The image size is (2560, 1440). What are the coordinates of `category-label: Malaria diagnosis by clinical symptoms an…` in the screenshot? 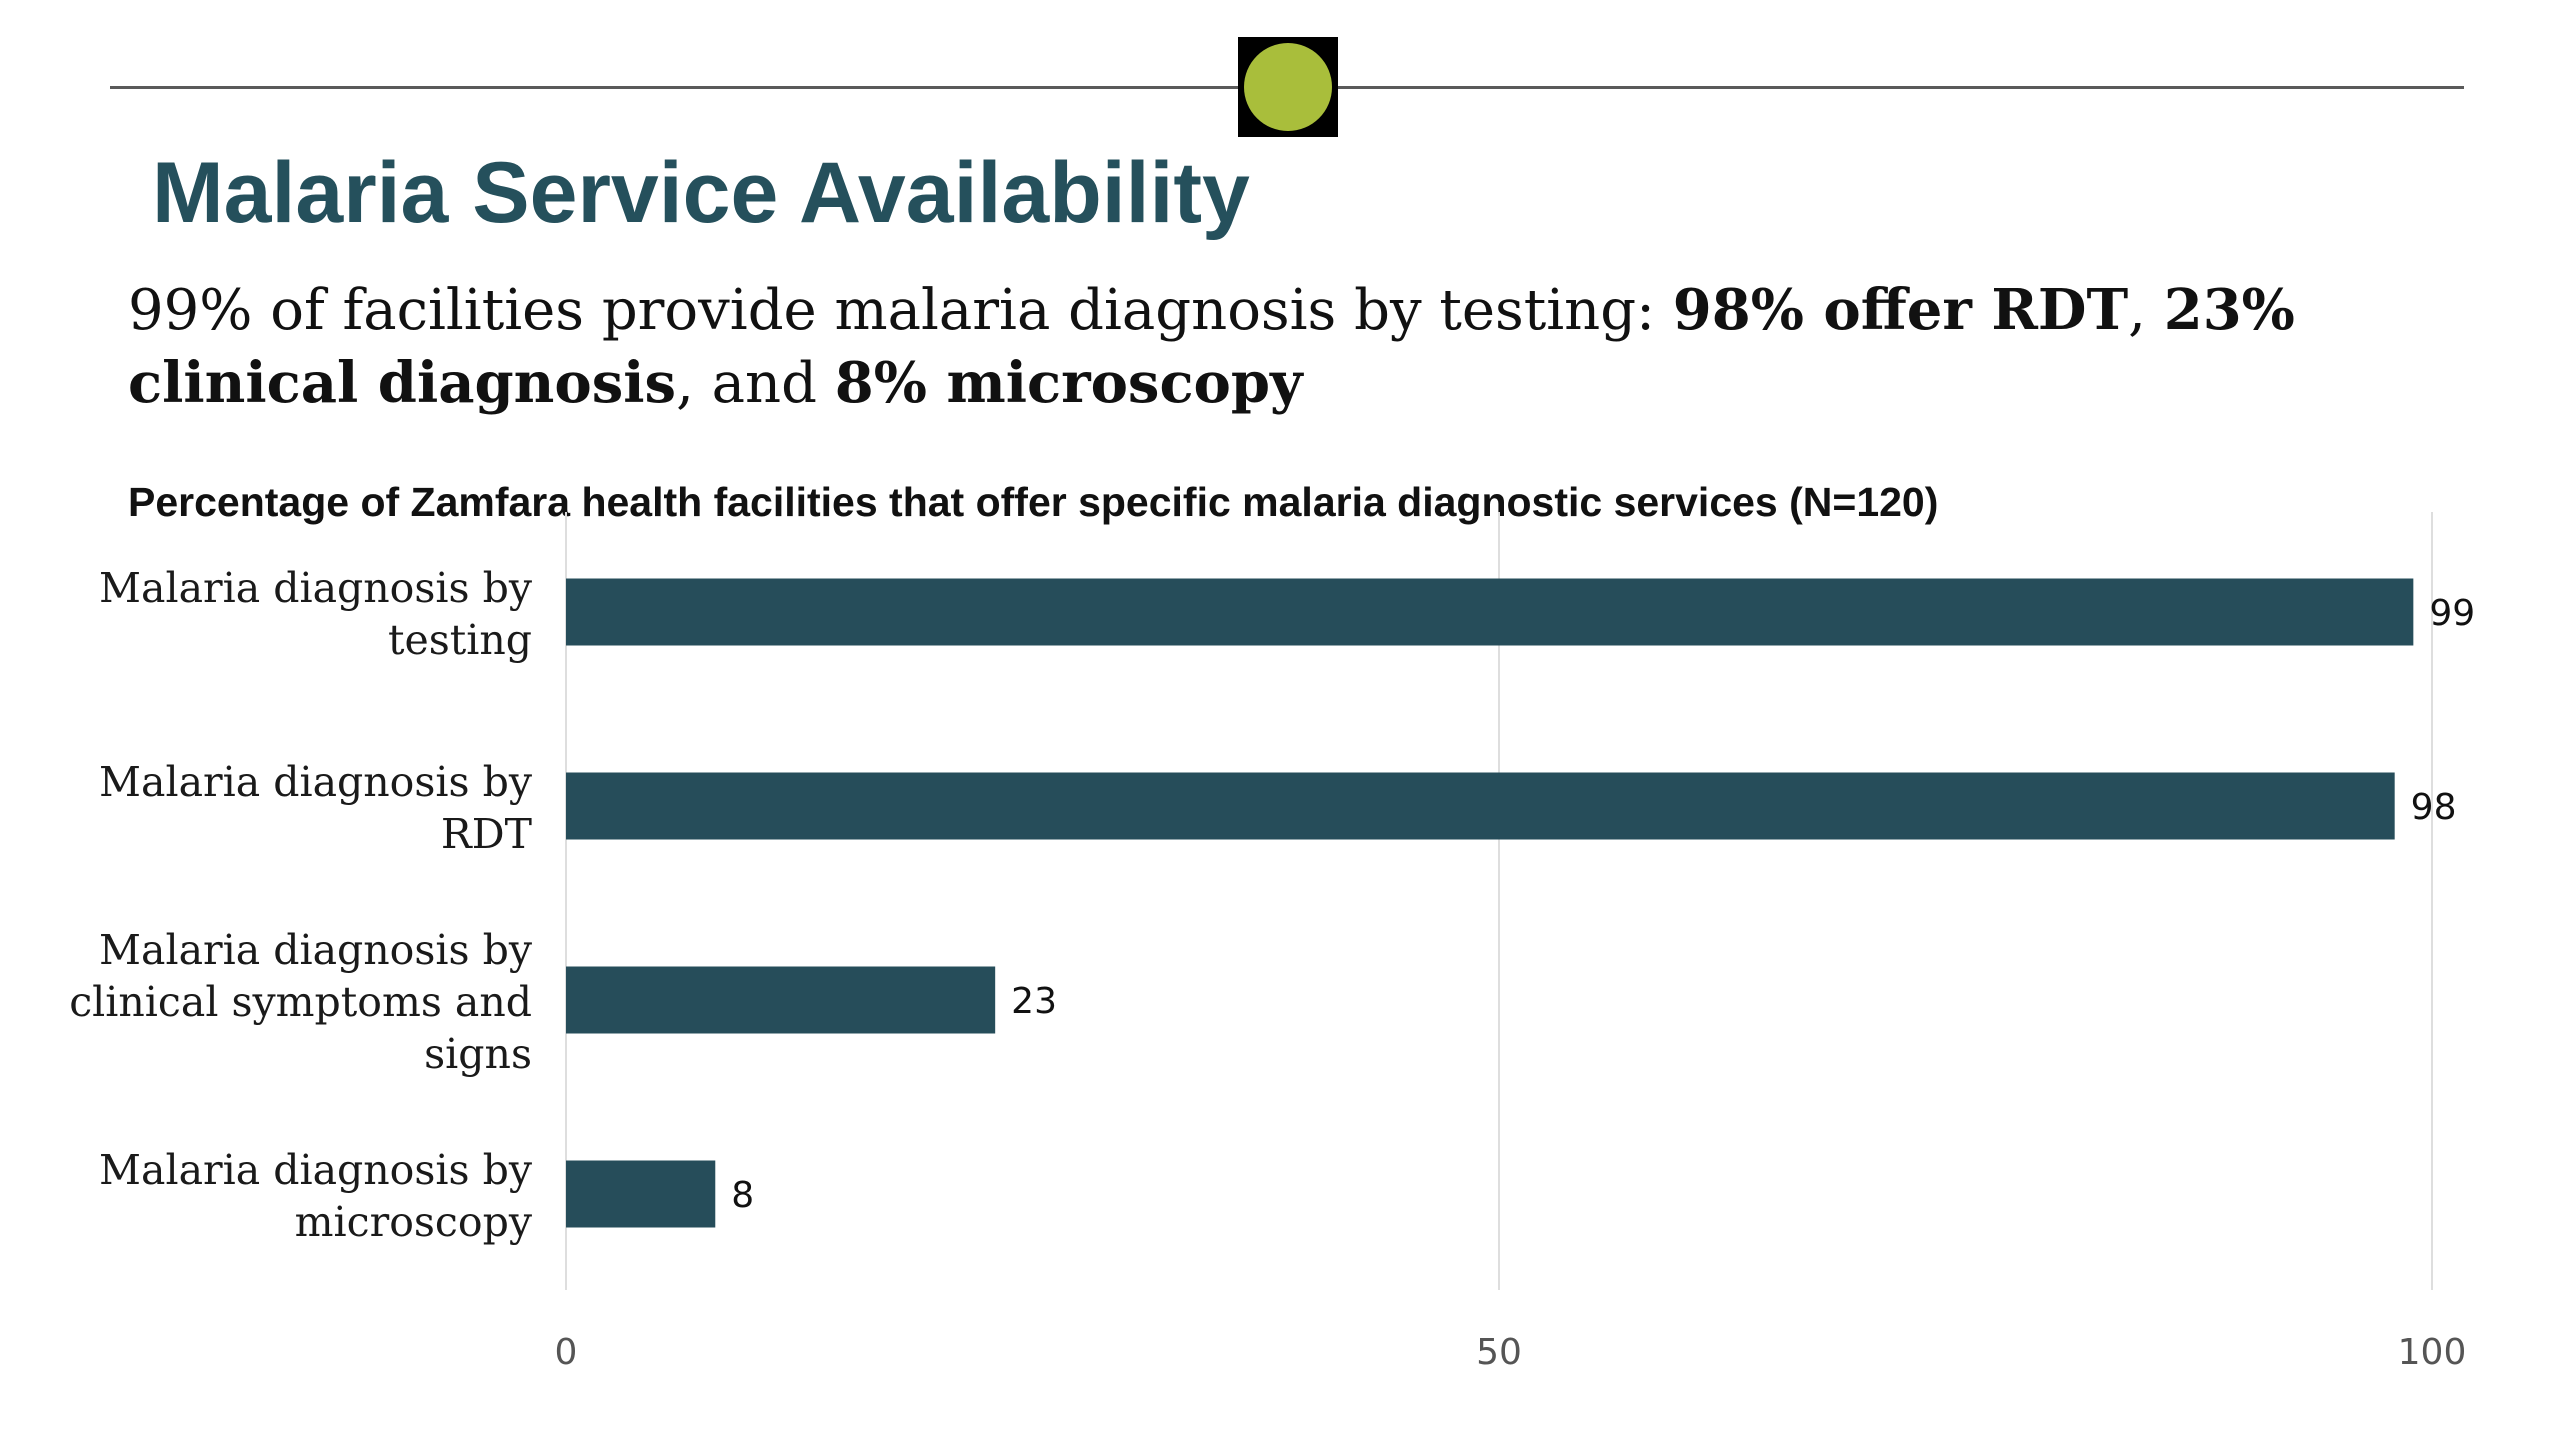 It's located at (300, 1002).